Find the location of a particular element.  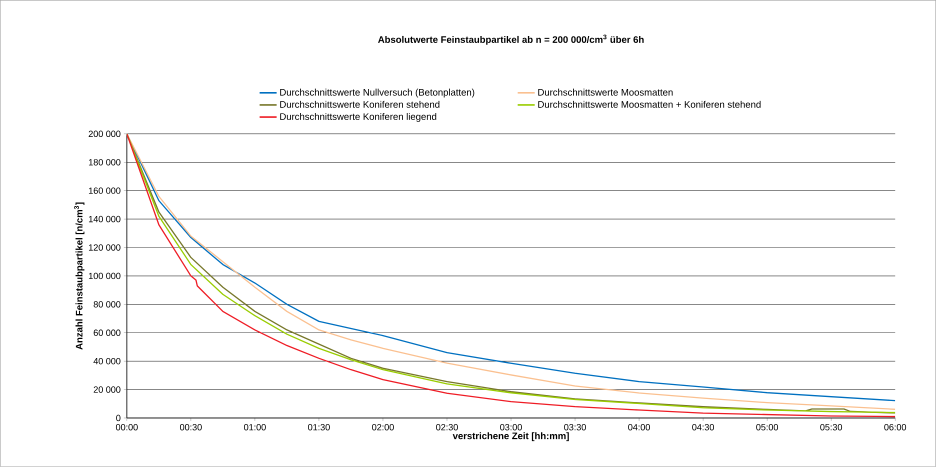

legend-label: Durchschnittswerte Moosmatten + Koniferen stehend is located at coordinates (649, 104).